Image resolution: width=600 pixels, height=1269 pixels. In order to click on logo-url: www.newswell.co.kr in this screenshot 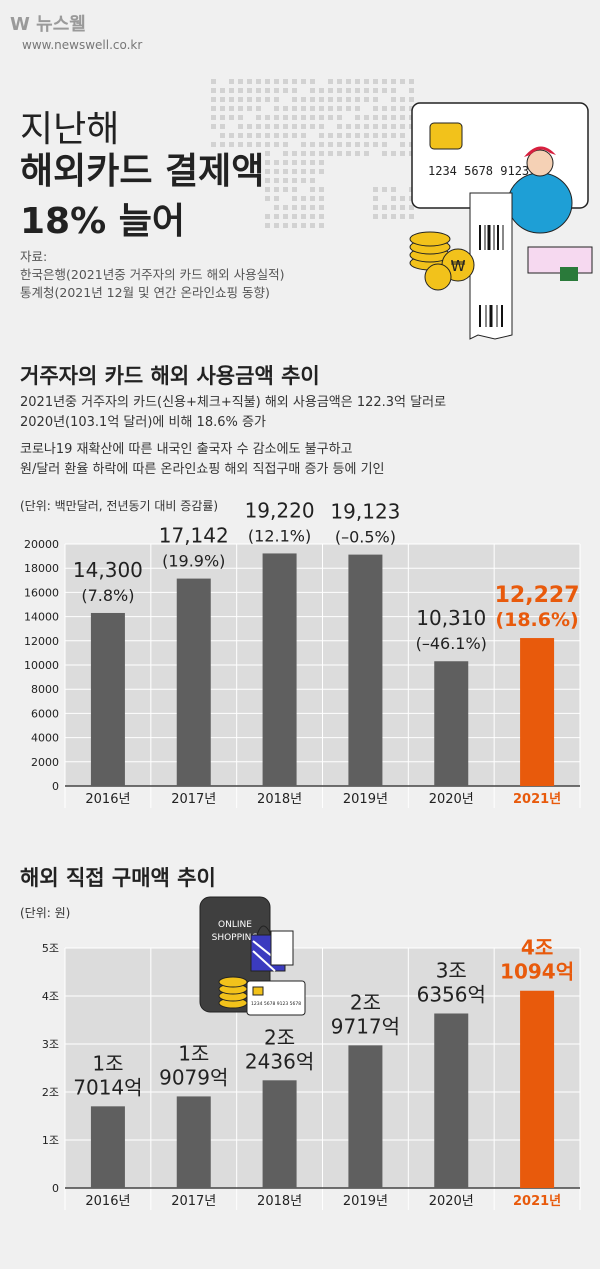, I will do `click(82, 45)`.